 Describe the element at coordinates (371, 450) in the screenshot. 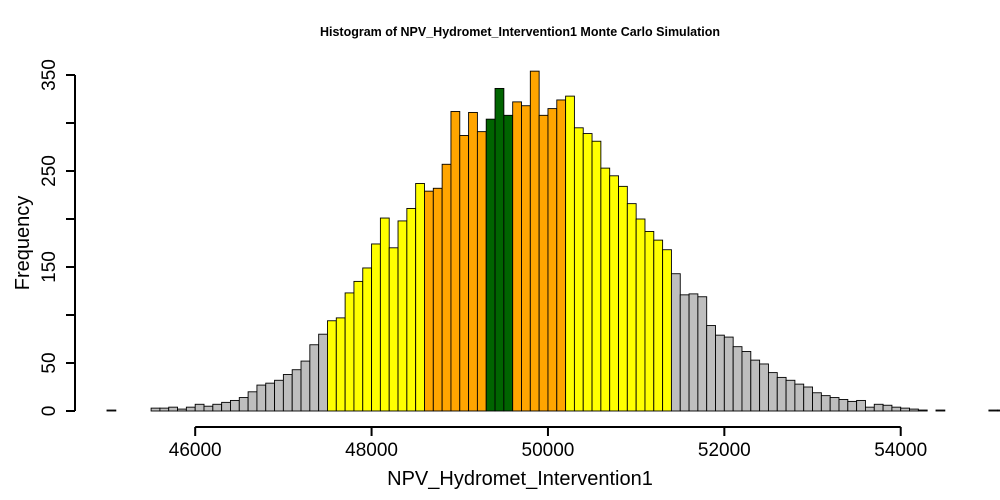

I see `x-tick-label: 48000` at that location.